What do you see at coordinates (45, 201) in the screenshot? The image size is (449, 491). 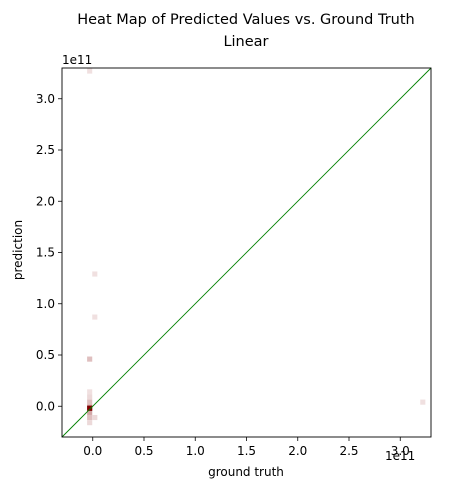 I see `y-tick-label: 2.0` at bounding box center [45, 201].